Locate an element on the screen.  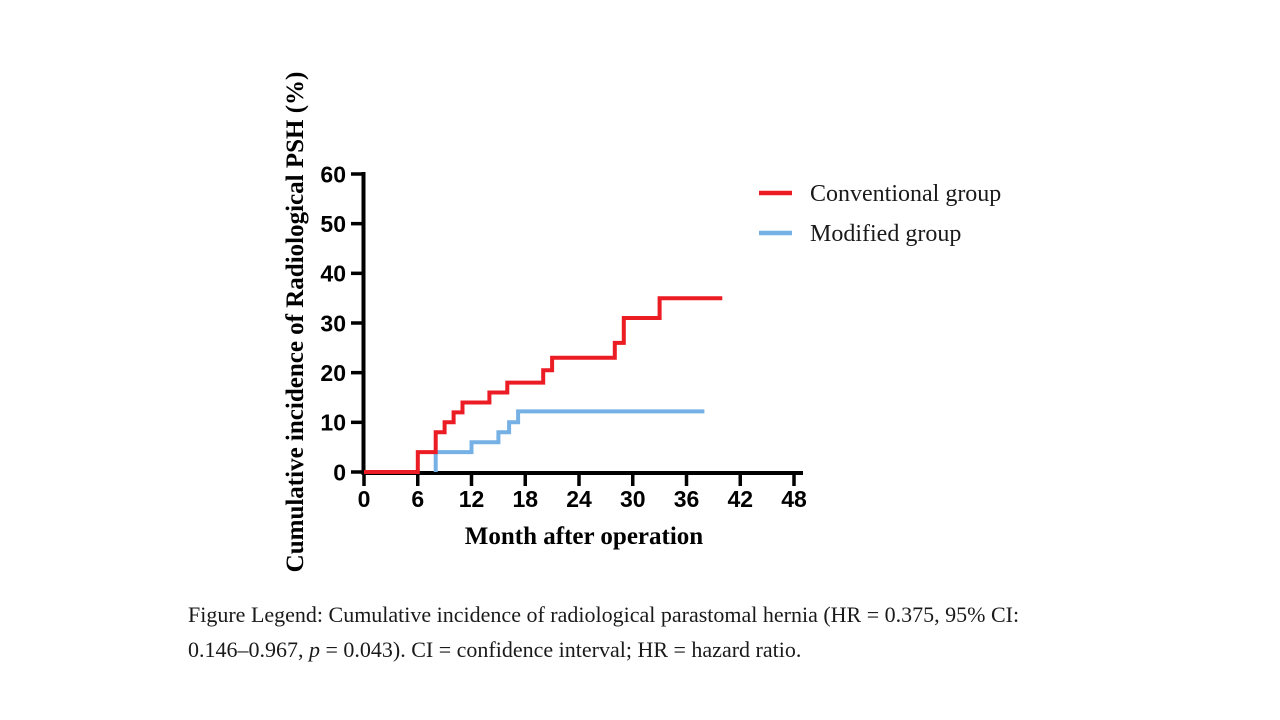
x-tick-label: 6 is located at coordinates (417, 499).